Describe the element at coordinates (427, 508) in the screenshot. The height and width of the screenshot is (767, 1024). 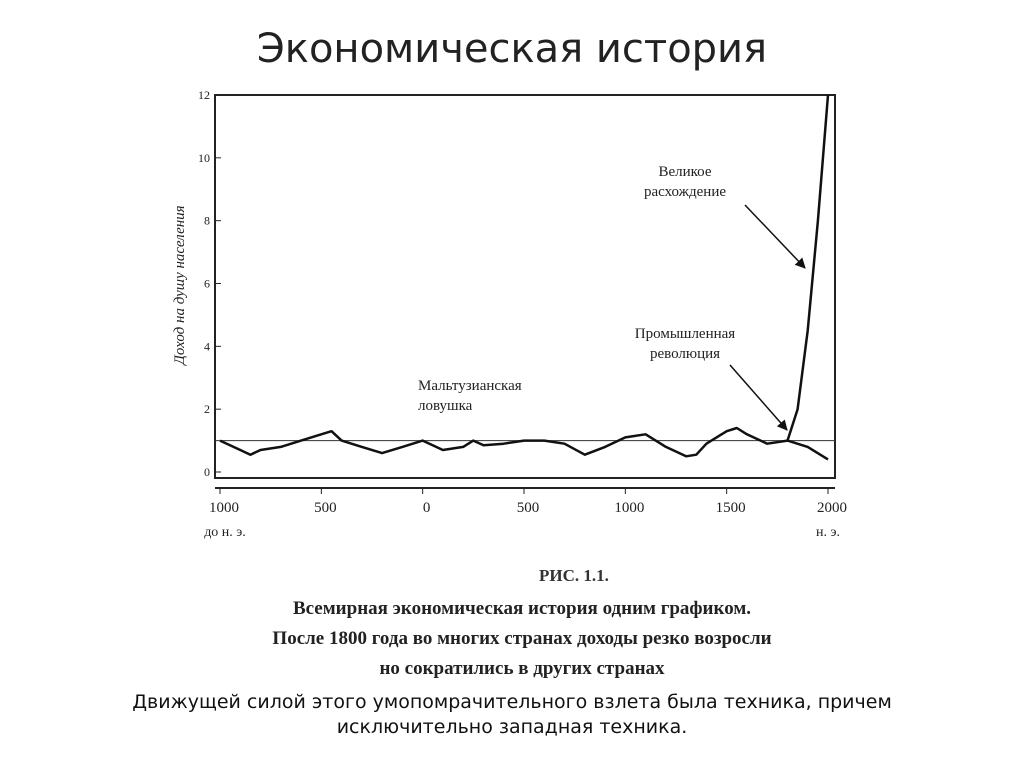
I see `x-tick-label: 0` at that location.